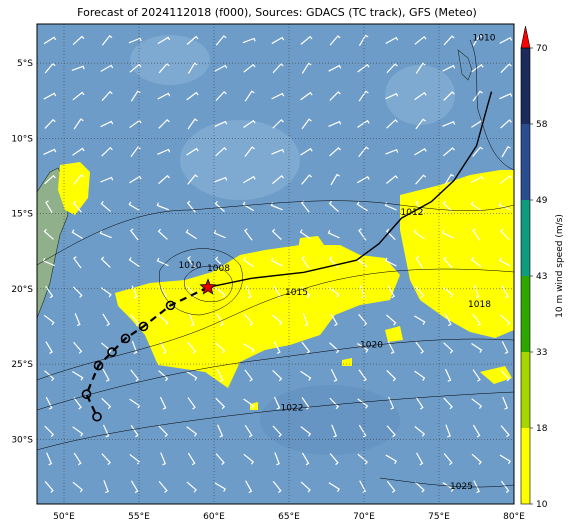  Describe the element at coordinates (465, 65) in the screenshot. I see `sumatra-coast` at that location.